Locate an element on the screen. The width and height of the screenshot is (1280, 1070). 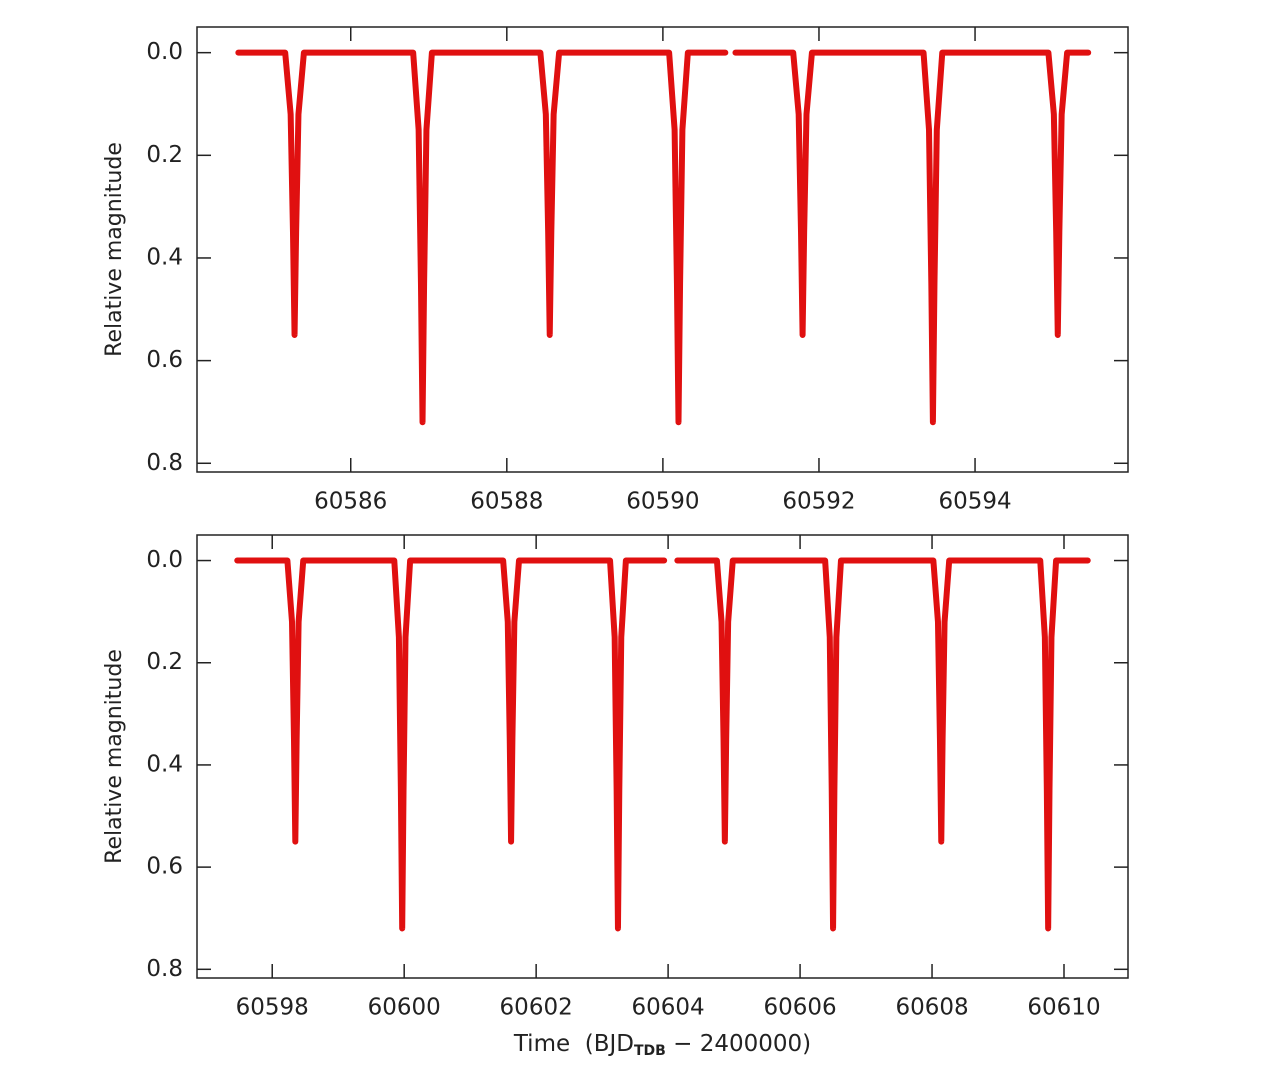
x-tick-label: 60602 is located at coordinates (536, 1008).